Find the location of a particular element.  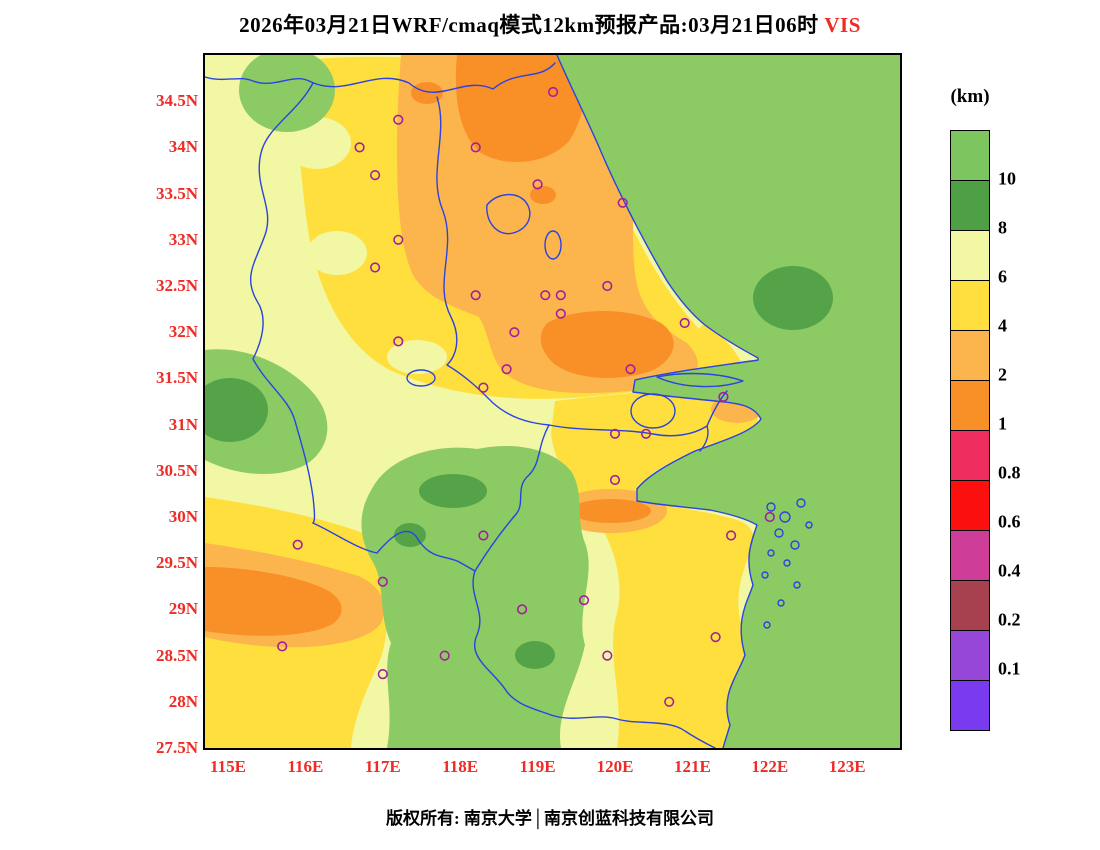

province-border-north is located at coordinates (380, 77).